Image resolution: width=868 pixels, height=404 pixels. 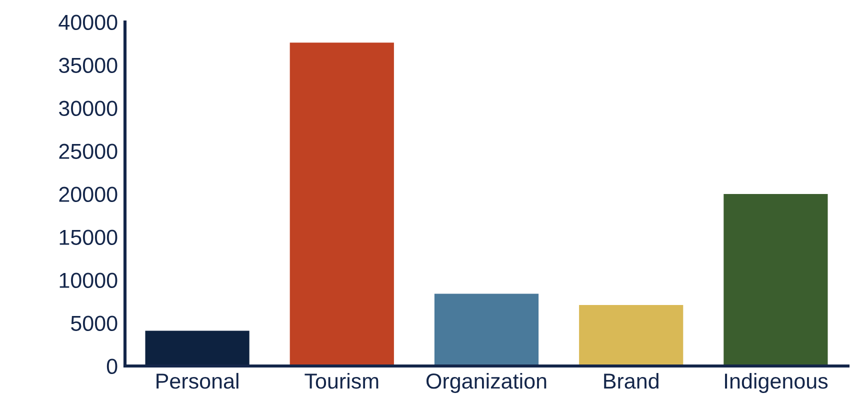 I want to click on x-tick-label: Organization, so click(x=486, y=383).